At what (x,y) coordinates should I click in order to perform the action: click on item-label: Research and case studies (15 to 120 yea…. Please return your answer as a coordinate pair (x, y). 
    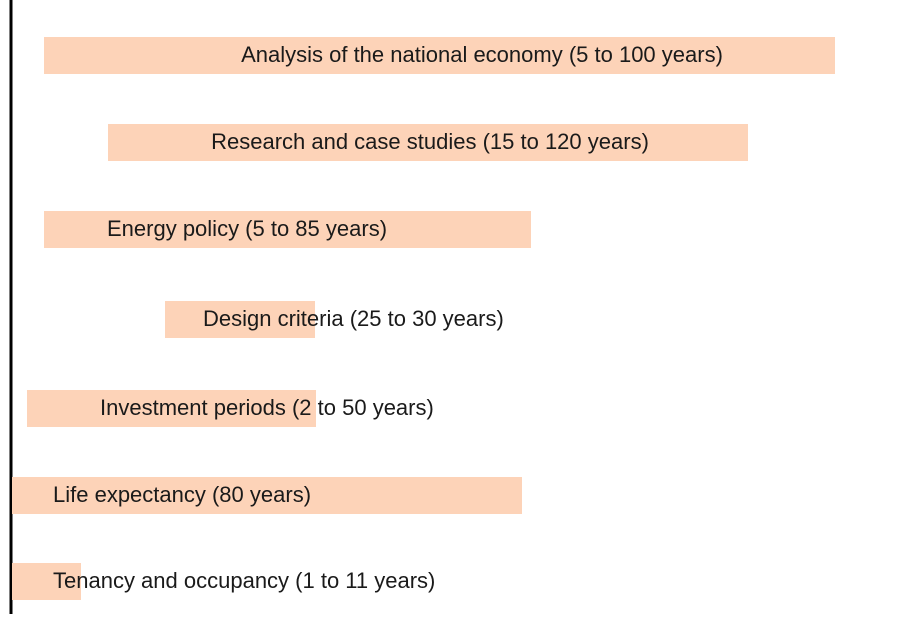
    Looking at the image, I should click on (430, 141).